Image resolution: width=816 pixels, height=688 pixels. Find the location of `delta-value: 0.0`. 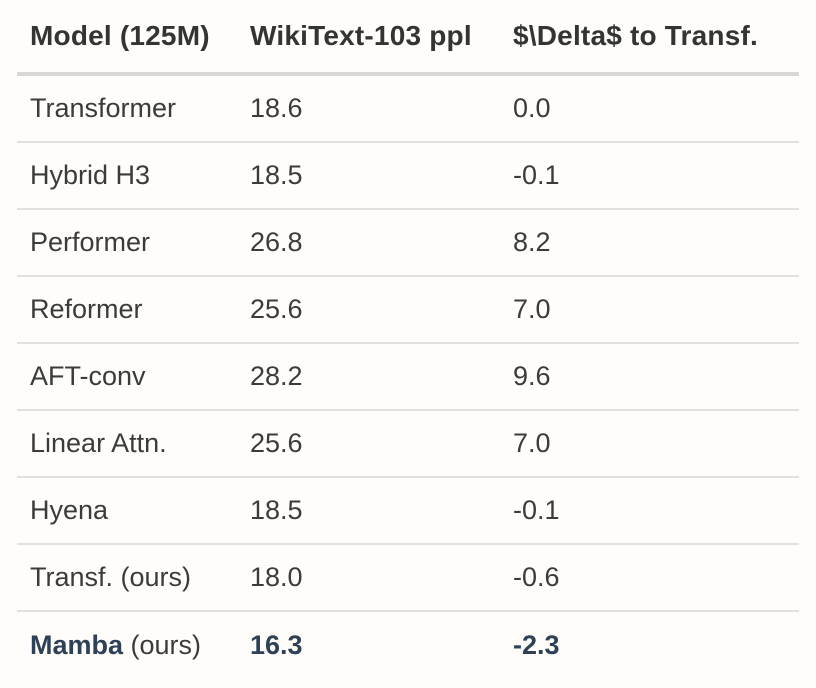

delta-value: 0.0 is located at coordinates (532, 108).